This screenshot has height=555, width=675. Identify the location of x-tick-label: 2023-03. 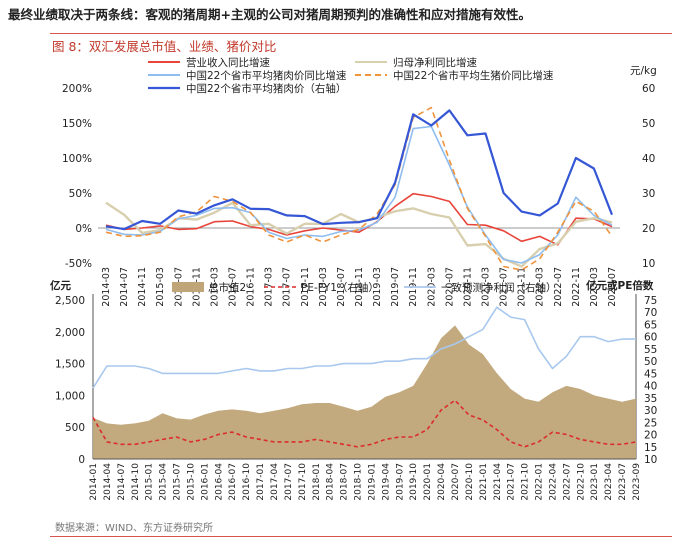
(594, 287).